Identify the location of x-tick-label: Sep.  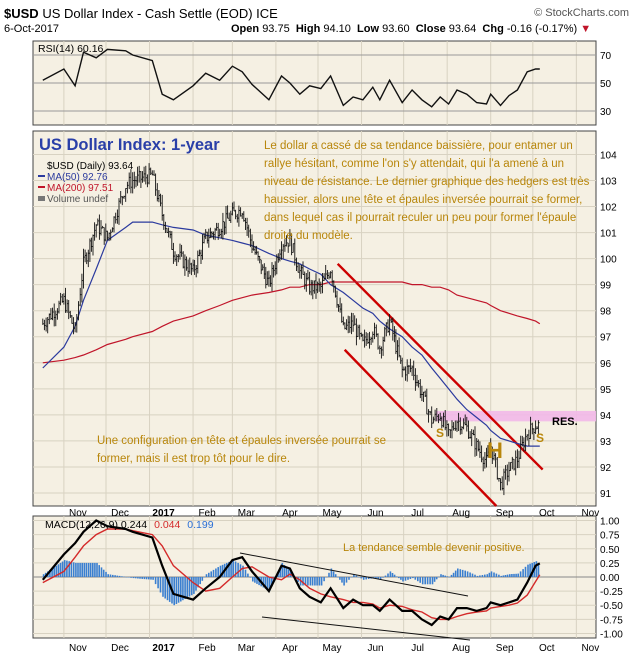
(505, 648).